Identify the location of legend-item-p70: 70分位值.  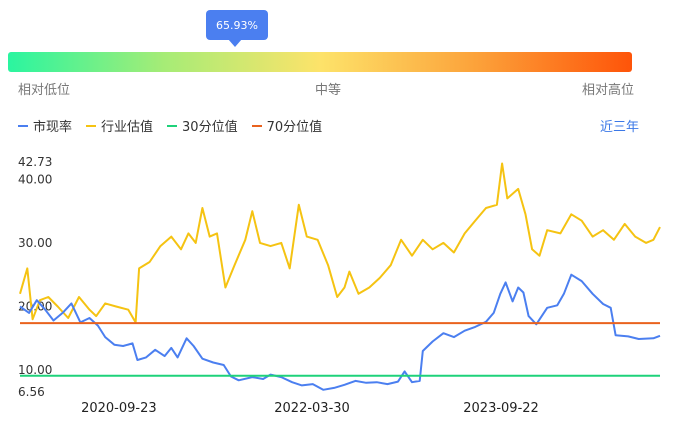
(287, 125).